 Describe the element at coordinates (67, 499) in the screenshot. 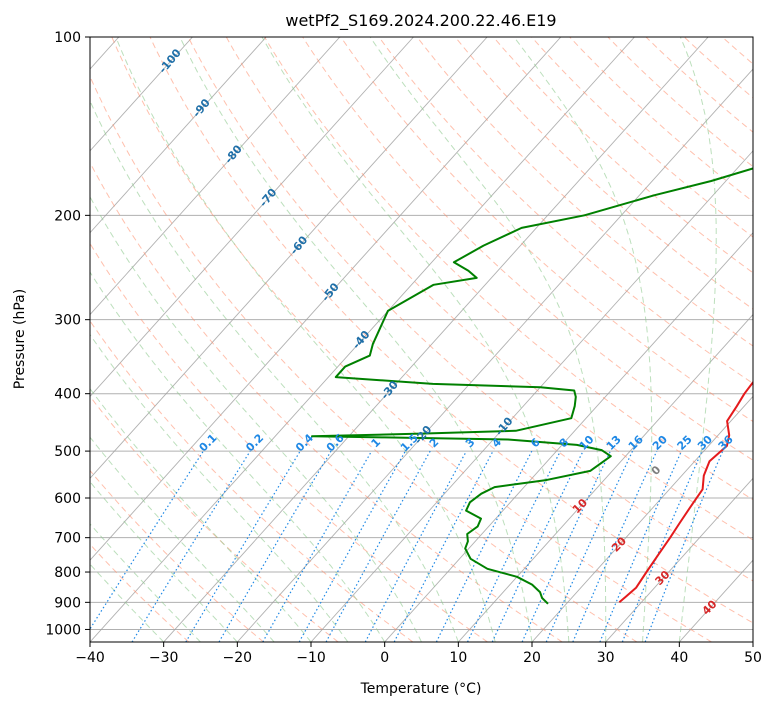

I see `y-tick-label: 600` at that location.